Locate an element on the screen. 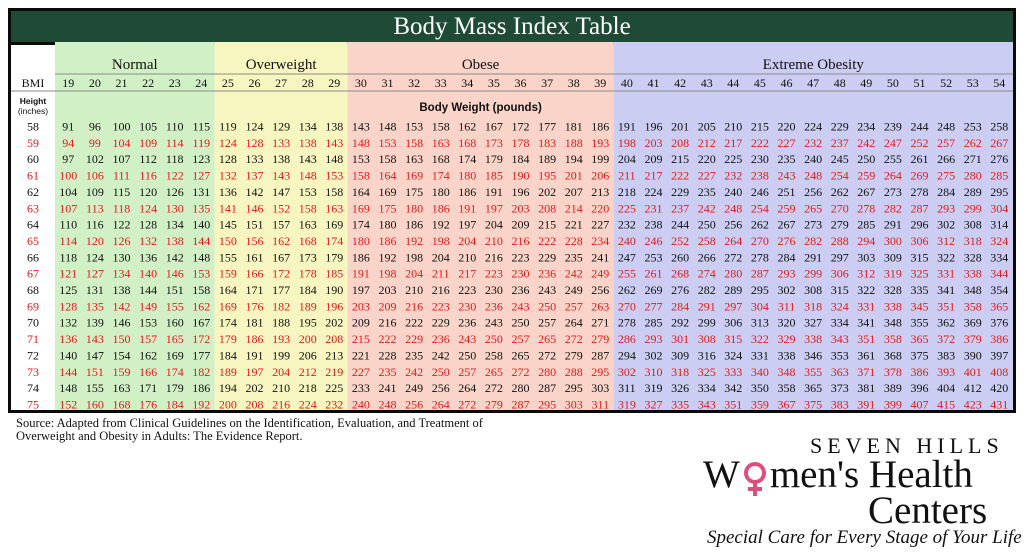 This screenshot has height=560, width=1024. bmi-column-label: 38 is located at coordinates (574, 83).